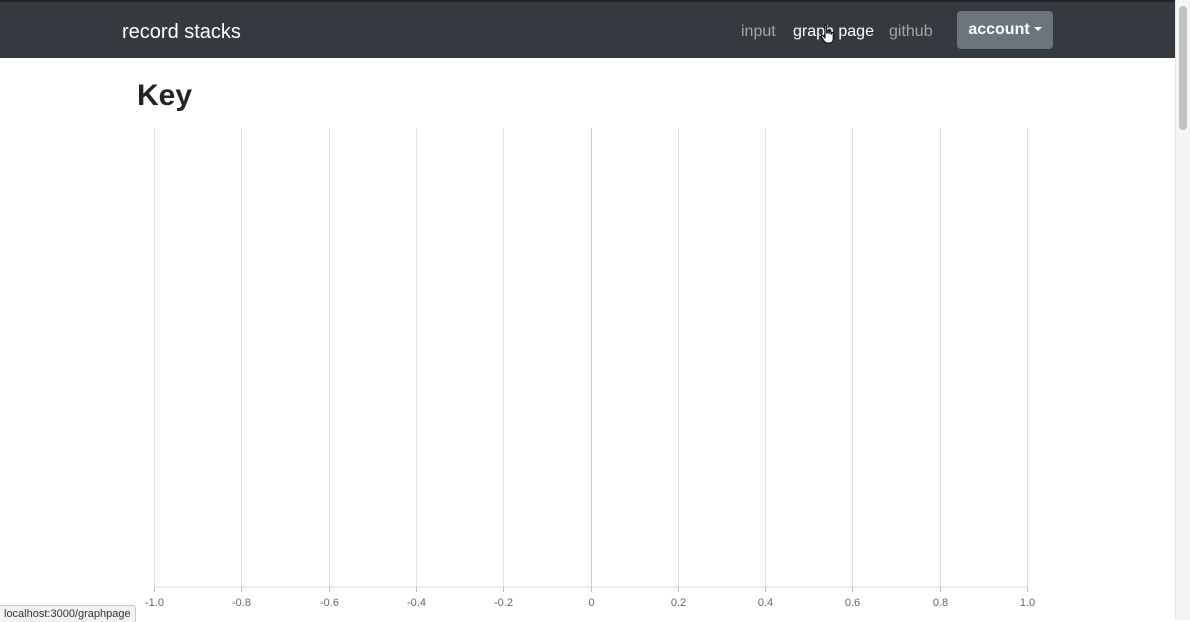  I want to click on x-tick-label: 0.2, so click(678, 603).